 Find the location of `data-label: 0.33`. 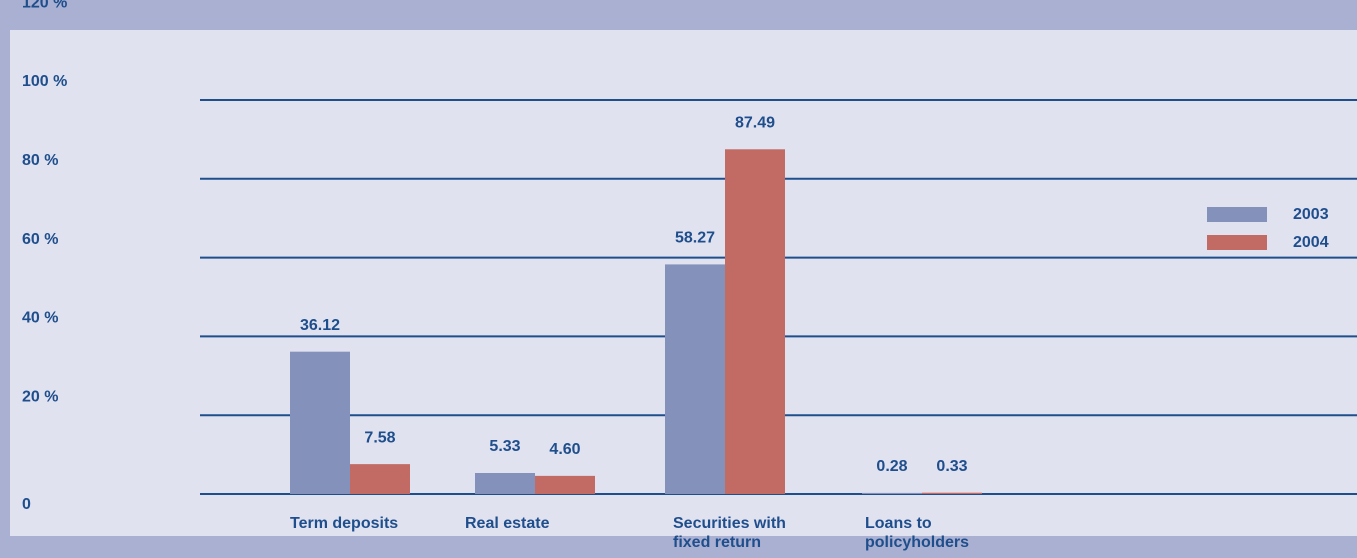

data-label: 0.33 is located at coordinates (951, 466).